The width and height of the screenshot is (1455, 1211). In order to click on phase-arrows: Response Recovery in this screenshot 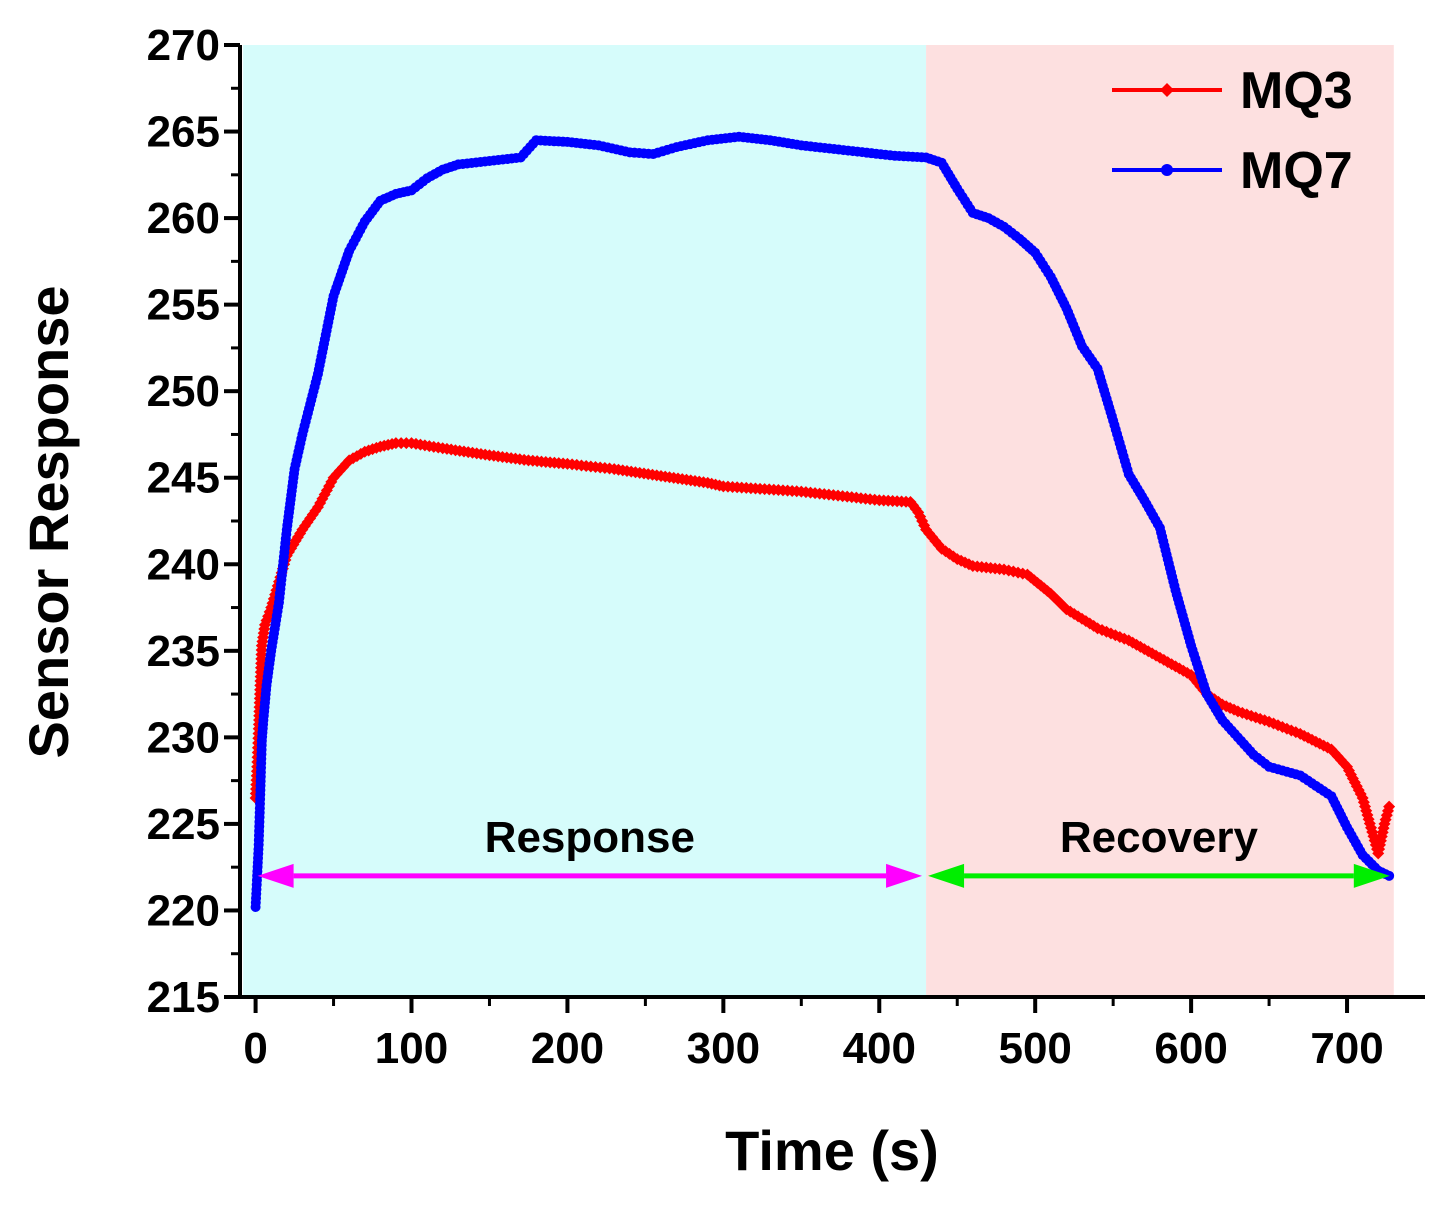, I will do `click(823, 850)`.